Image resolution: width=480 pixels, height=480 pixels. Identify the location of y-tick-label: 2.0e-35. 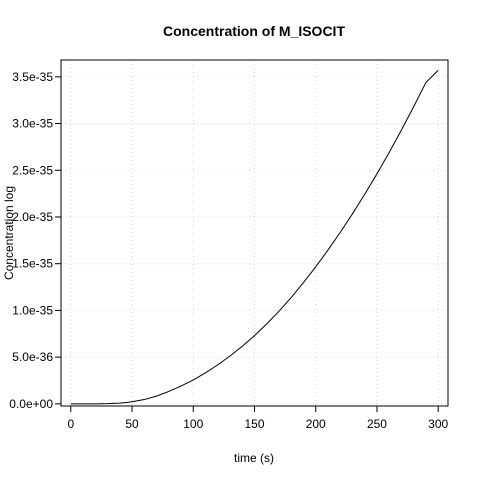
(32, 217).